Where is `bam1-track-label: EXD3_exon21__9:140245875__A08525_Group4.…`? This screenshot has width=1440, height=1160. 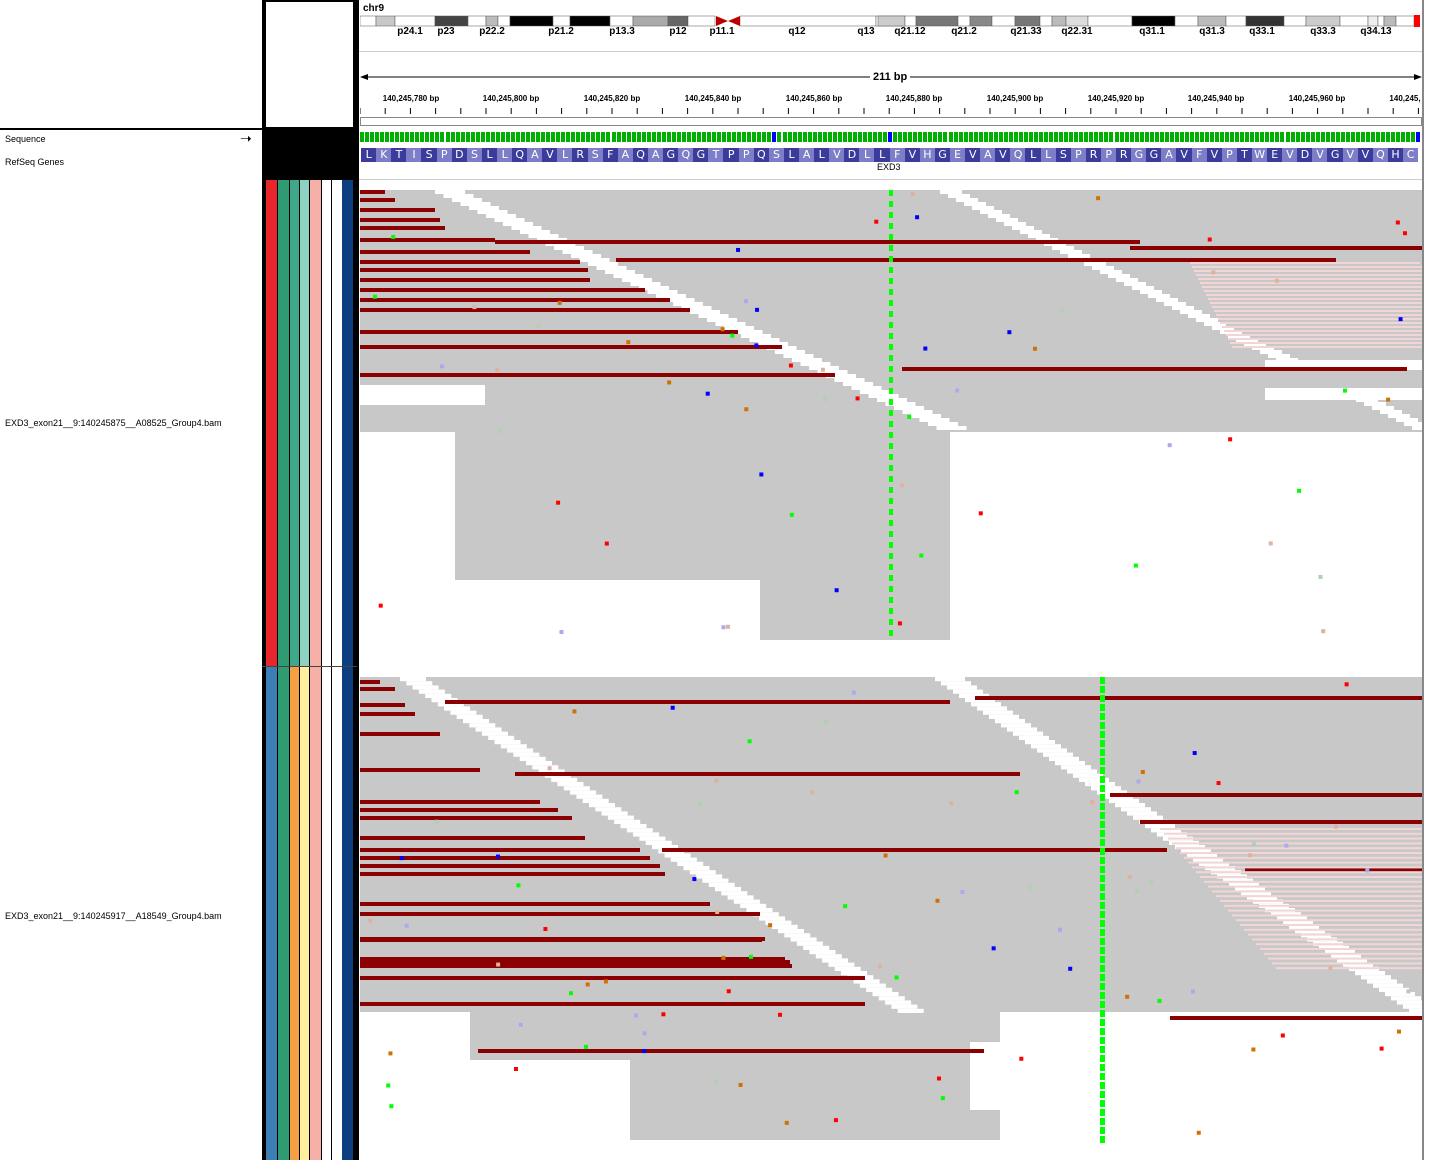
bam1-track-label: EXD3_exon21__9:140245875__A08525_Group4.… is located at coordinates (113, 423).